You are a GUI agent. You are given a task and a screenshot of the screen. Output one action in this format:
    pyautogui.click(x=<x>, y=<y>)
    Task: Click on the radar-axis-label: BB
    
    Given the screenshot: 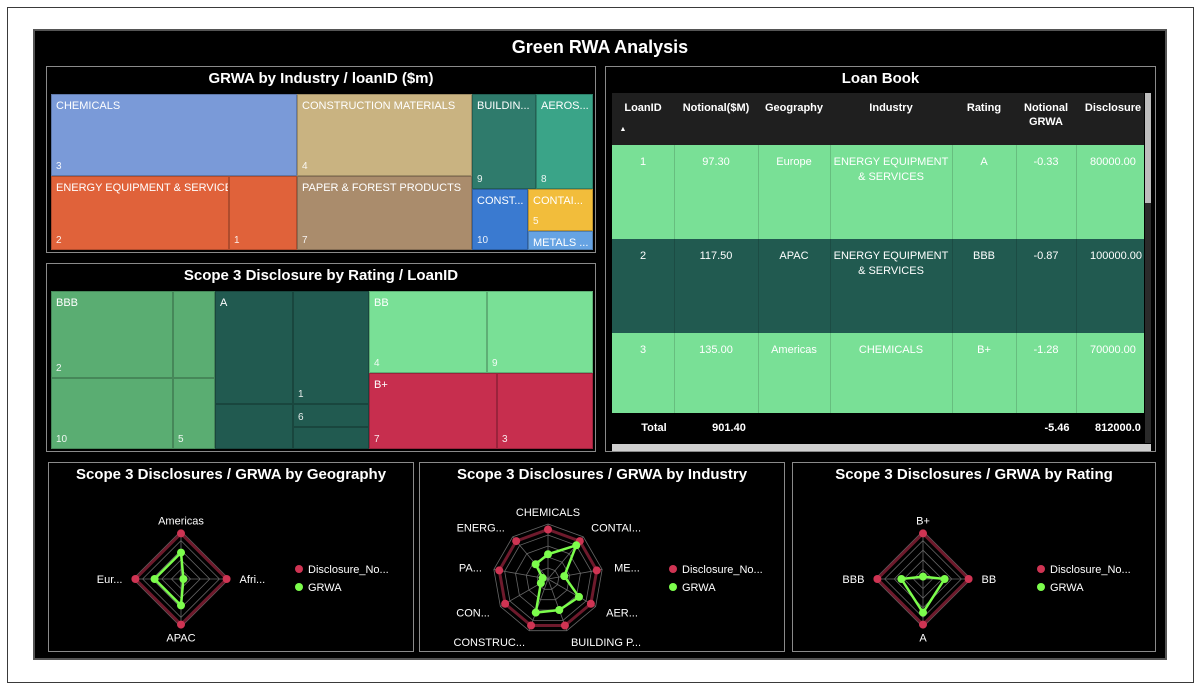 What is the action you would take?
    pyautogui.click(x=989, y=580)
    